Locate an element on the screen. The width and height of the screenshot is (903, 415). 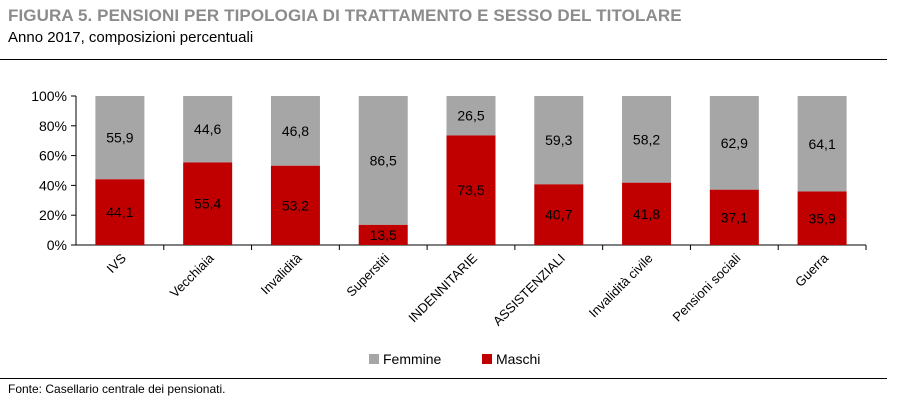
data-label-maschi: 53,2 is located at coordinates (295, 205).